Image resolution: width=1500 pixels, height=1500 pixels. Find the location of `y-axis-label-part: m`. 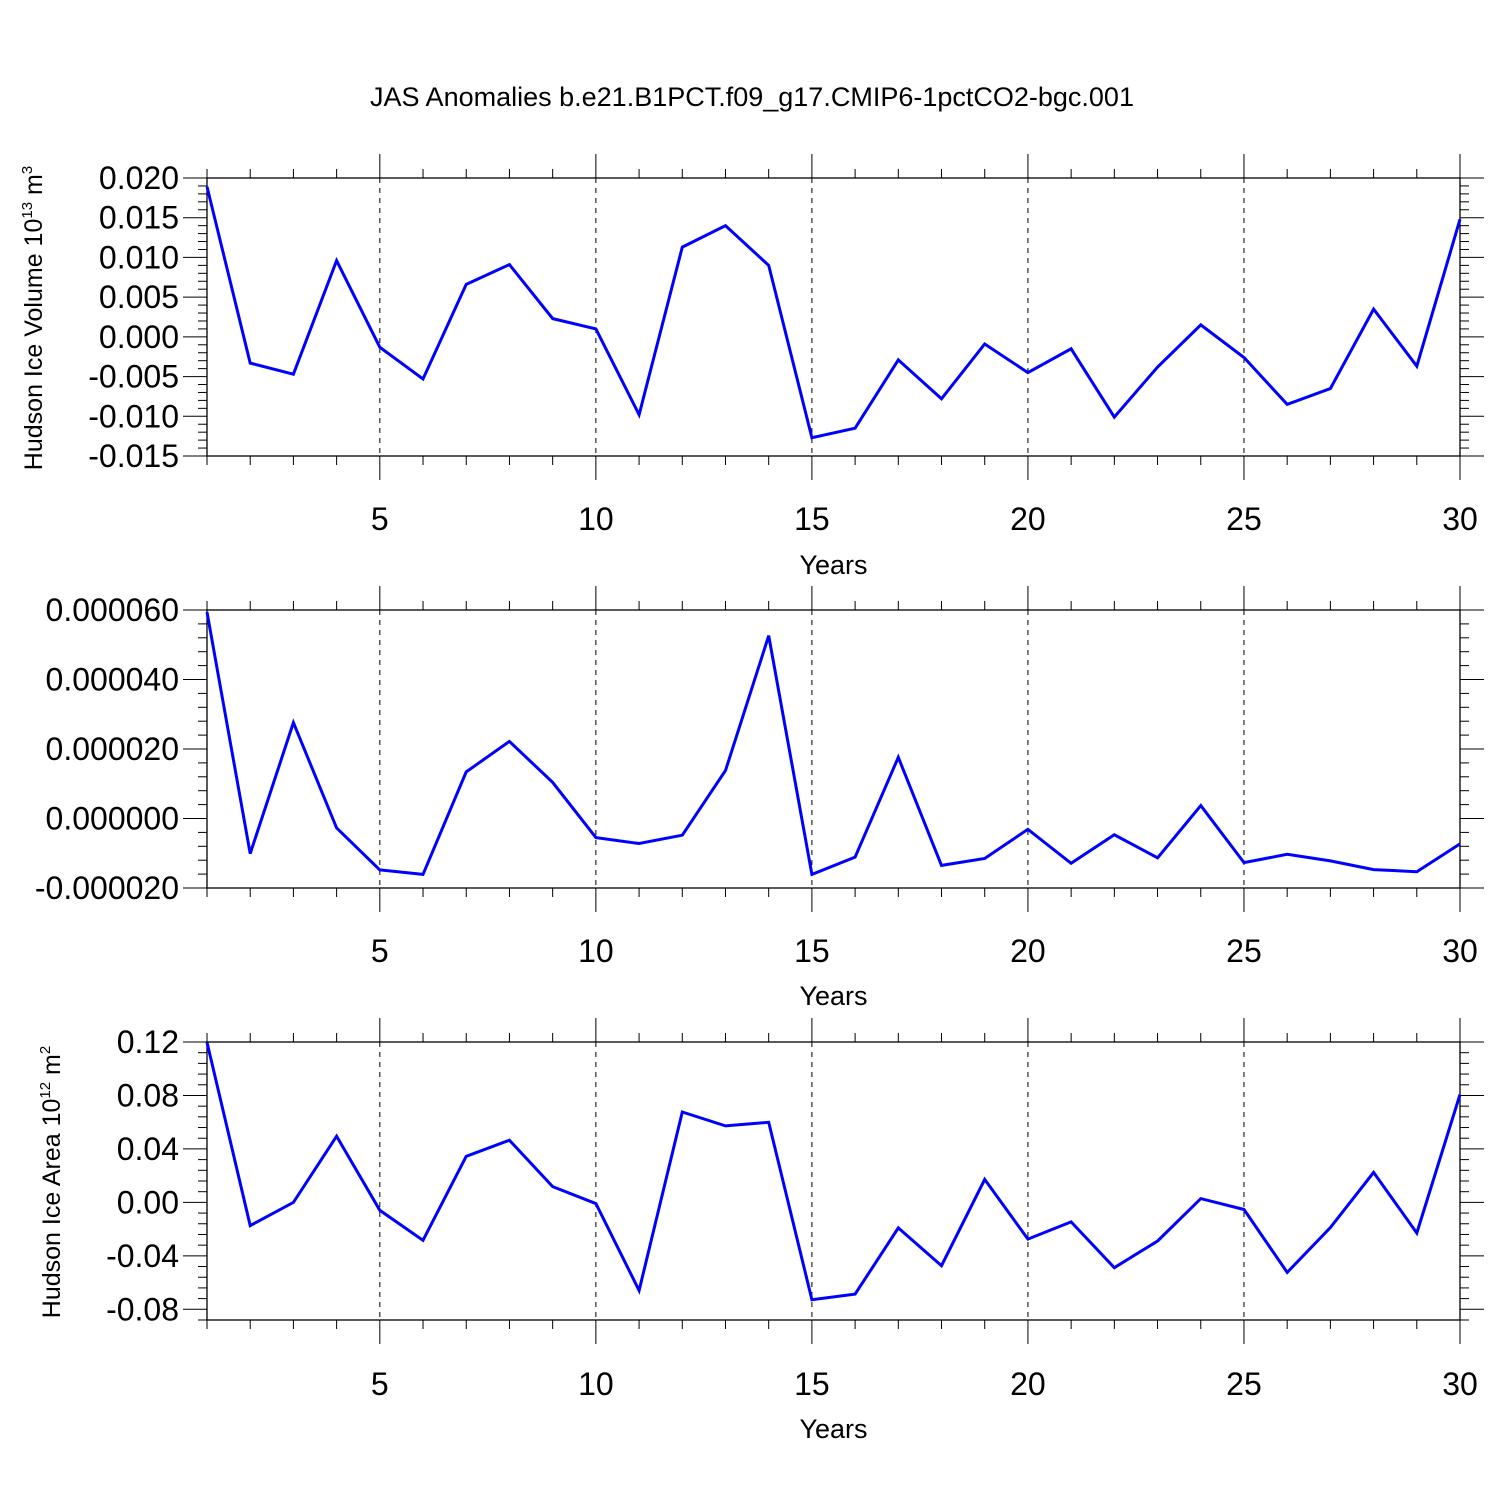

y-axis-label-part: m is located at coordinates (52, 1068).